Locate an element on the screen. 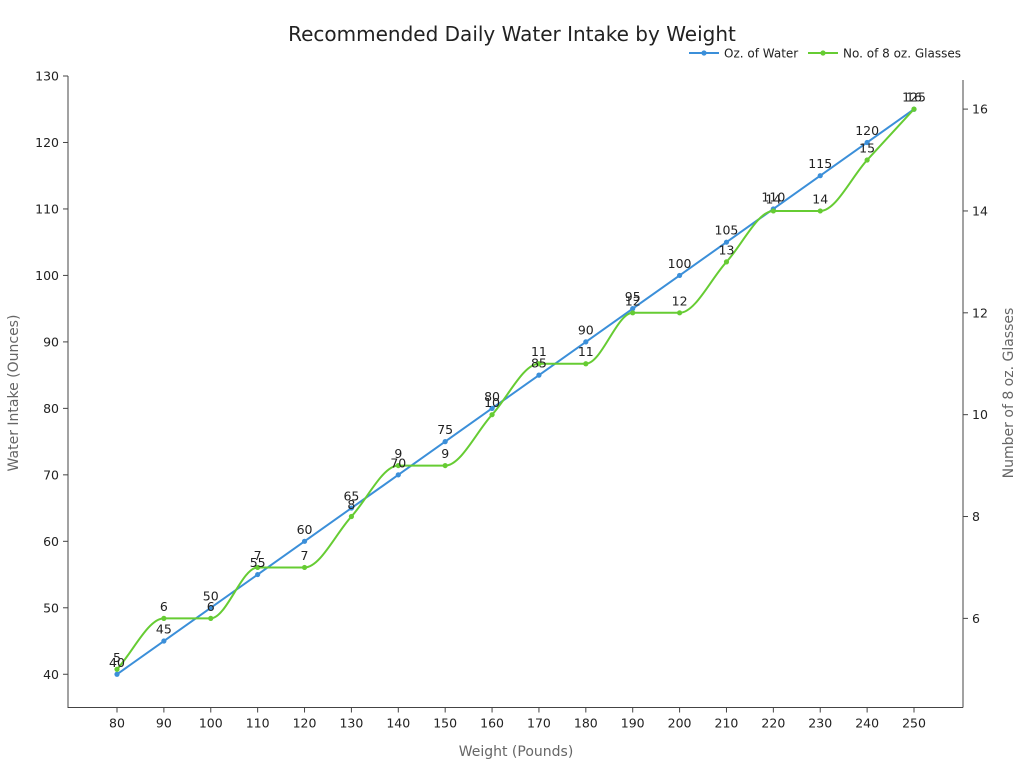 This screenshot has width=1024, height=768. x-tick-label: 80 is located at coordinates (117, 723).